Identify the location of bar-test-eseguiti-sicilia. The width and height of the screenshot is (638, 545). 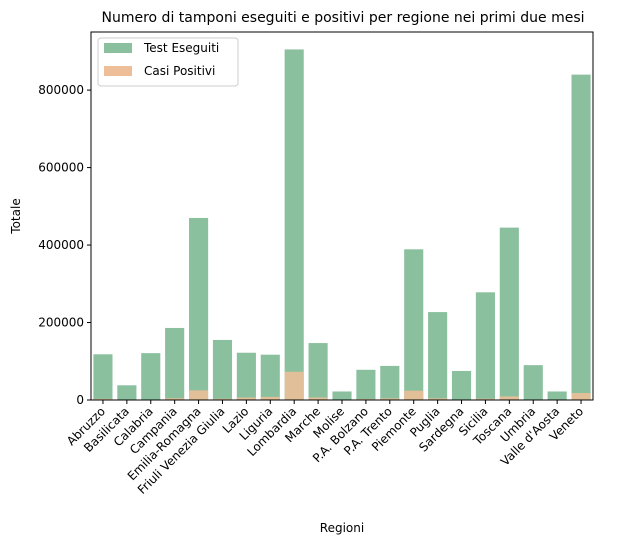
(485, 346).